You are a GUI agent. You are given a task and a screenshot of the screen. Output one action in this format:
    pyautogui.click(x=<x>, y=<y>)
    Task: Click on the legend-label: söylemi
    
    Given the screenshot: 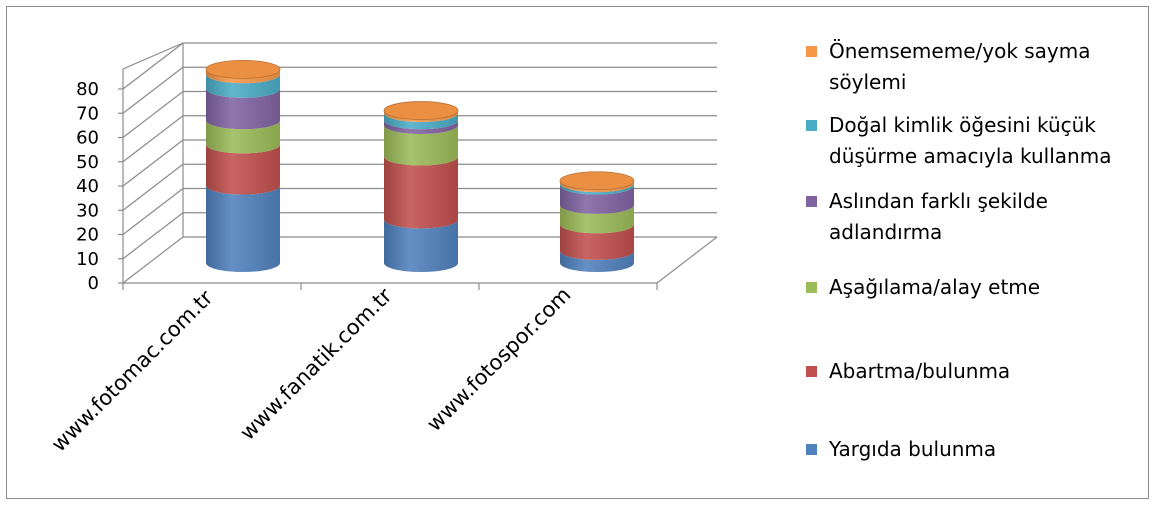 What is the action you would take?
    pyautogui.click(x=867, y=82)
    